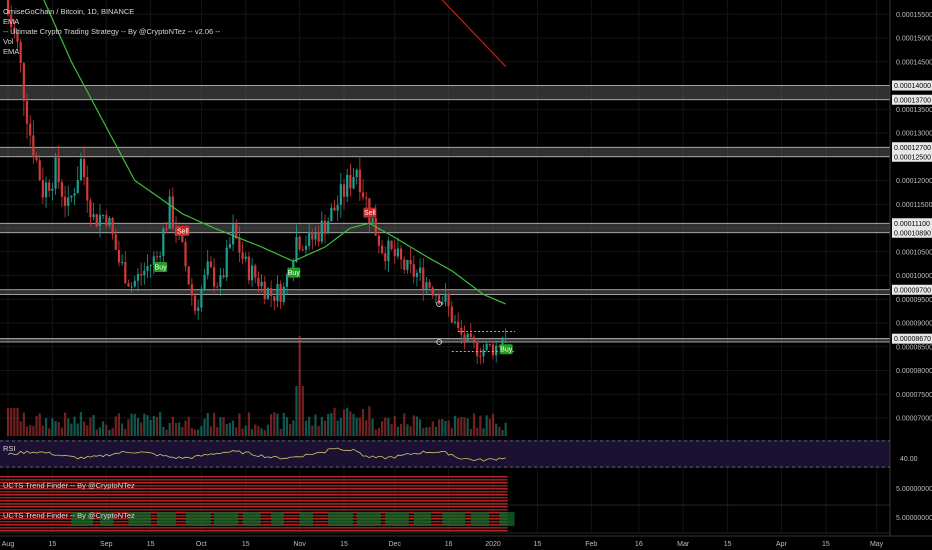 Image resolution: width=932 pixels, height=550 pixels. What do you see at coordinates (395, 544) in the screenshot?
I see `time-tick-label: Dec` at bounding box center [395, 544].